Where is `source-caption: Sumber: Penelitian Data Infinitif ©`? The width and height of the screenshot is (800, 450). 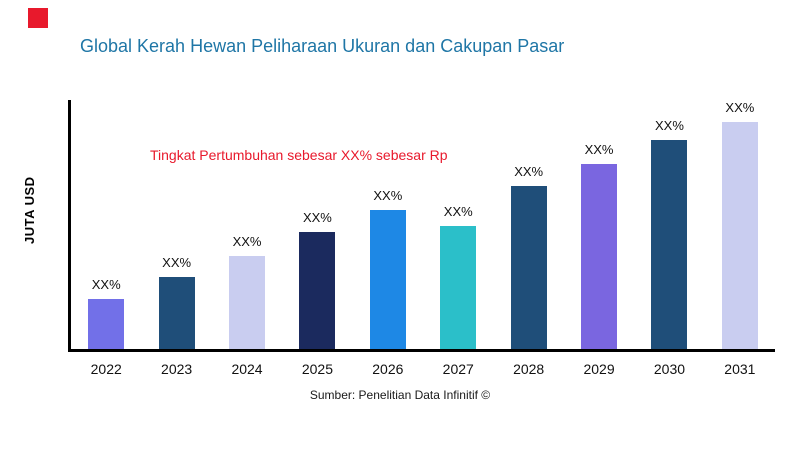
source-caption: Sumber: Penelitian Data Infinitif © is located at coordinates (400, 395).